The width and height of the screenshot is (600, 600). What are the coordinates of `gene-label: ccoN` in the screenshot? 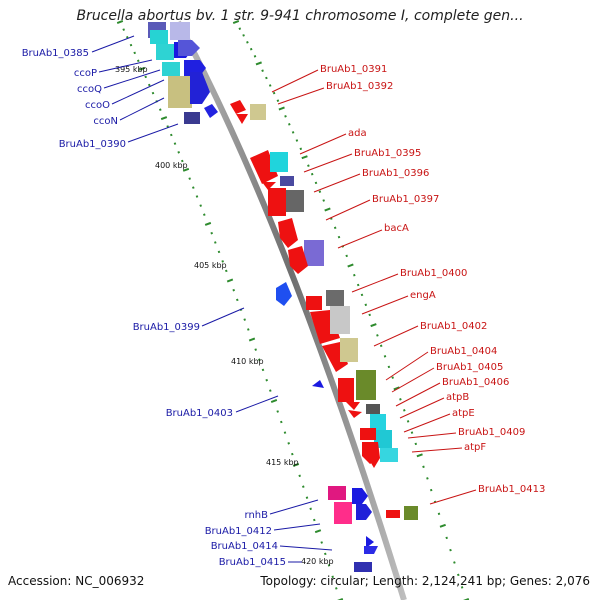 It's located at (105, 121).